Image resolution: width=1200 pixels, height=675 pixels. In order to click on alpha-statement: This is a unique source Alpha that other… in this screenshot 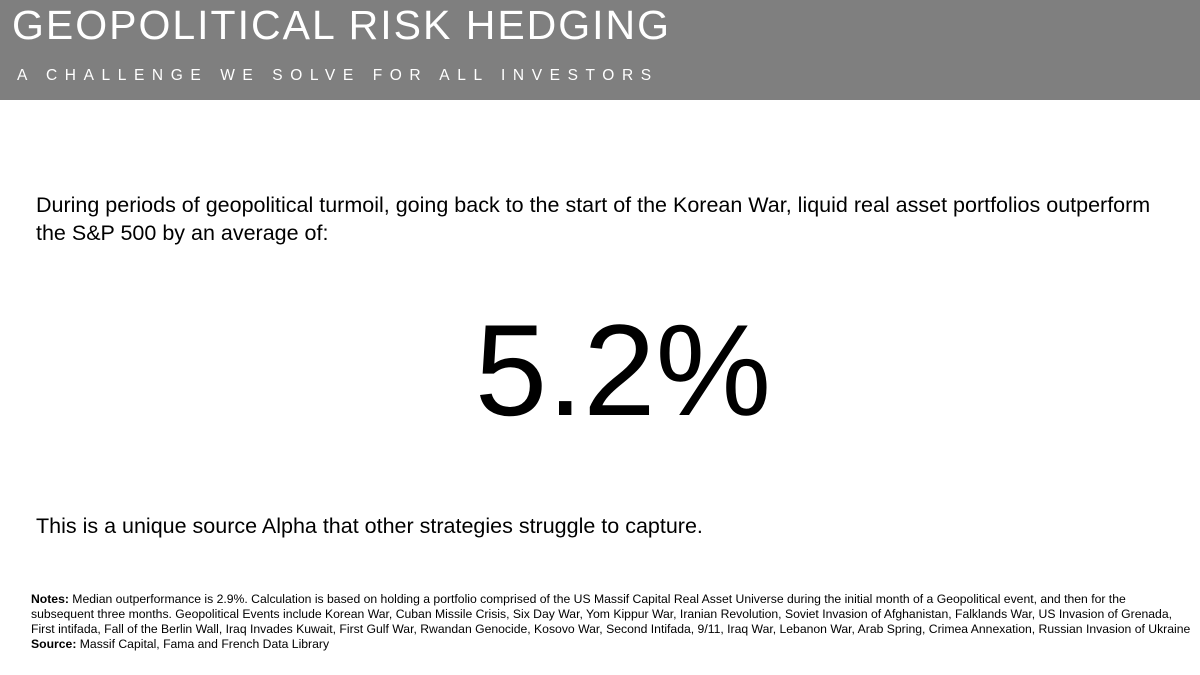, I will do `click(369, 526)`.